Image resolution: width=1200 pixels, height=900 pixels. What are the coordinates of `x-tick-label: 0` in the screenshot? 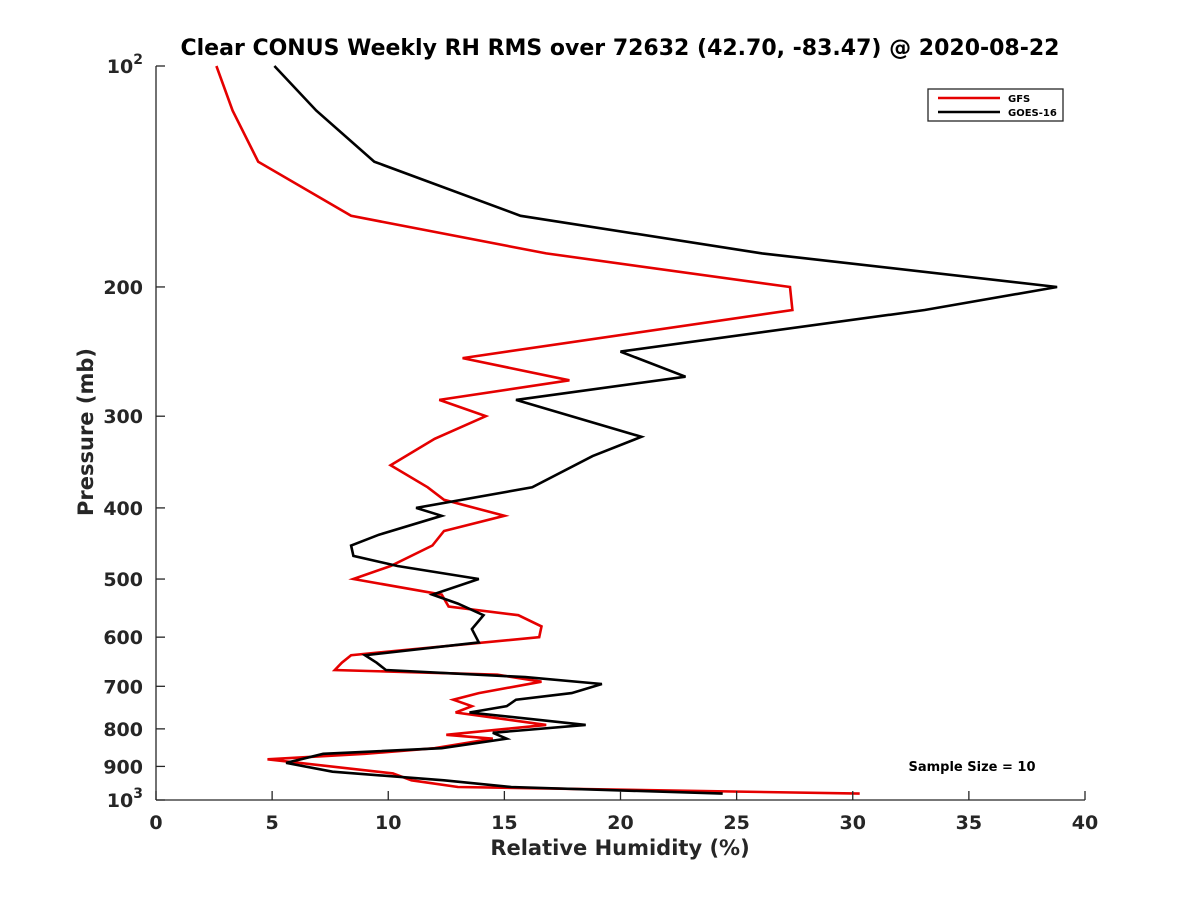 It's located at (155, 823).